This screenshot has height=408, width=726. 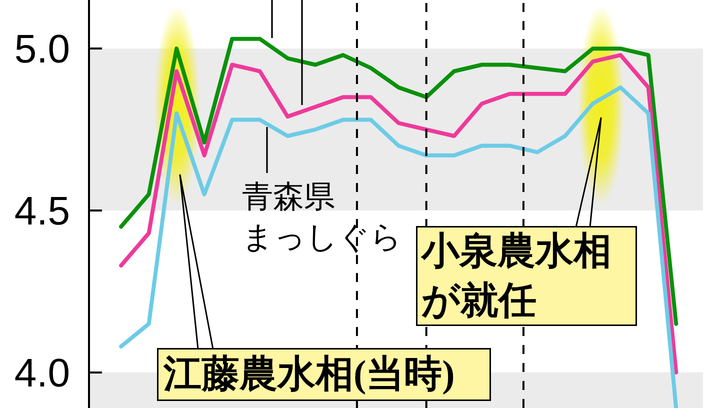 I want to click on y-tick-label: 4.5, so click(x=42, y=211).